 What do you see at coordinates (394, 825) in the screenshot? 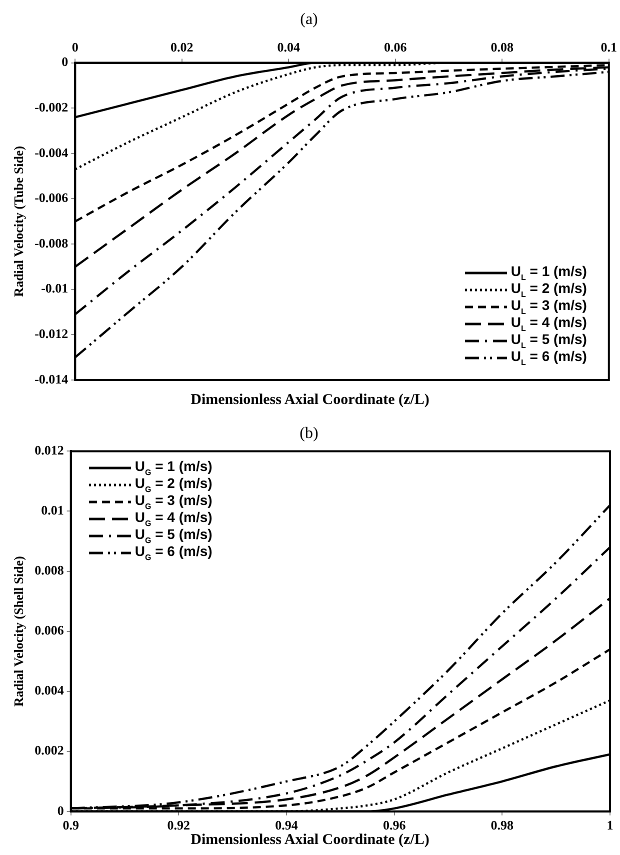
I see `x-tick-label: 0.96` at bounding box center [394, 825].